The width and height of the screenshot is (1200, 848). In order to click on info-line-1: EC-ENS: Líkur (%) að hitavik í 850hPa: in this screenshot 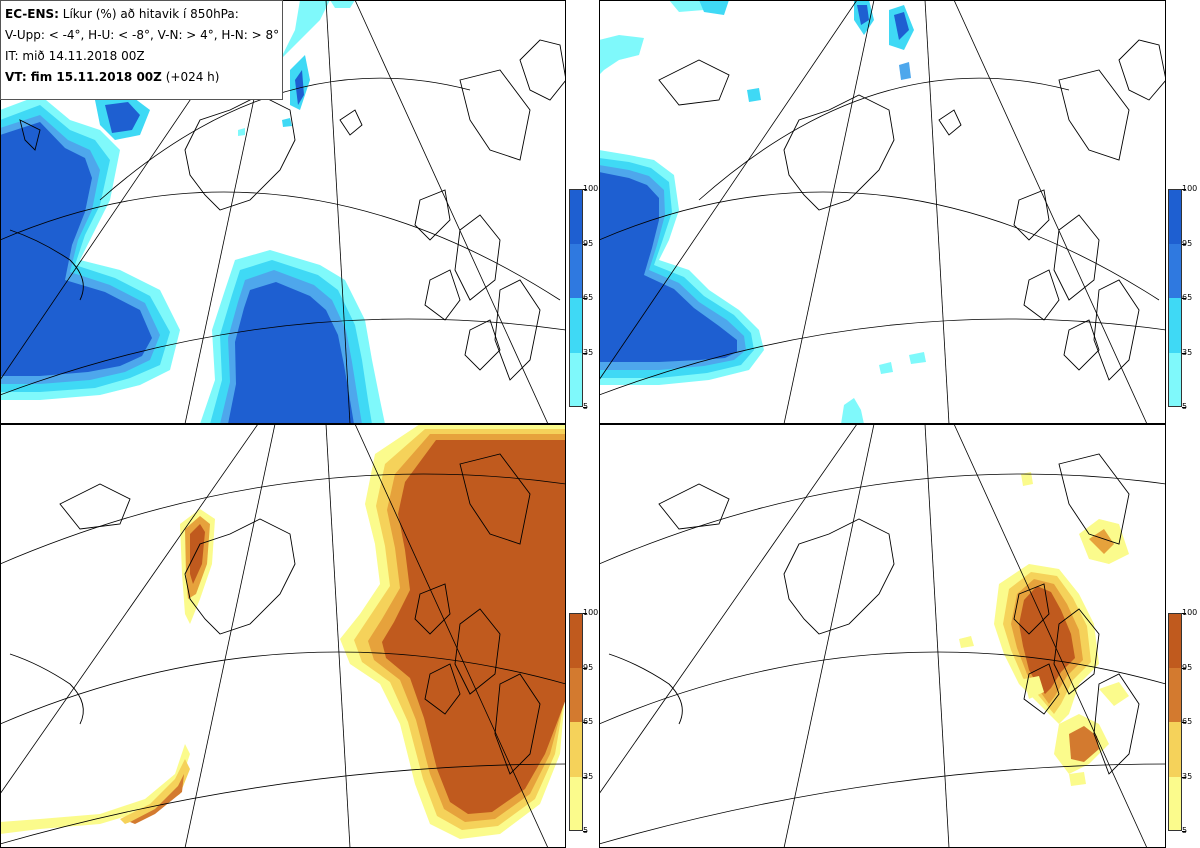, I will do `click(143, 14)`.